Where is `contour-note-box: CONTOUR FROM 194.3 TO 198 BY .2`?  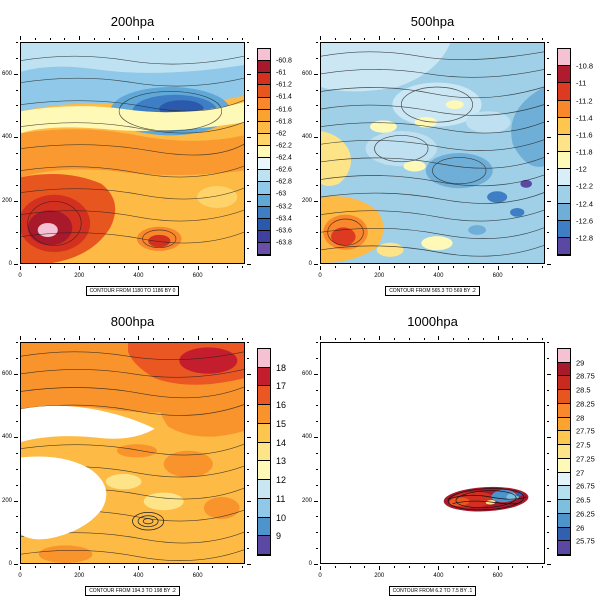
contour-note-box: CONTOUR FROM 194.3 TO 198 BY .2 is located at coordinates (132, 588).